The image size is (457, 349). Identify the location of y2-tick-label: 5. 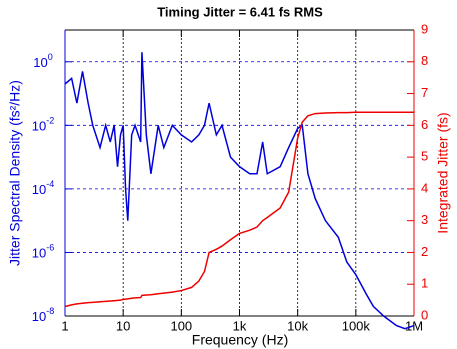
(424, 156).